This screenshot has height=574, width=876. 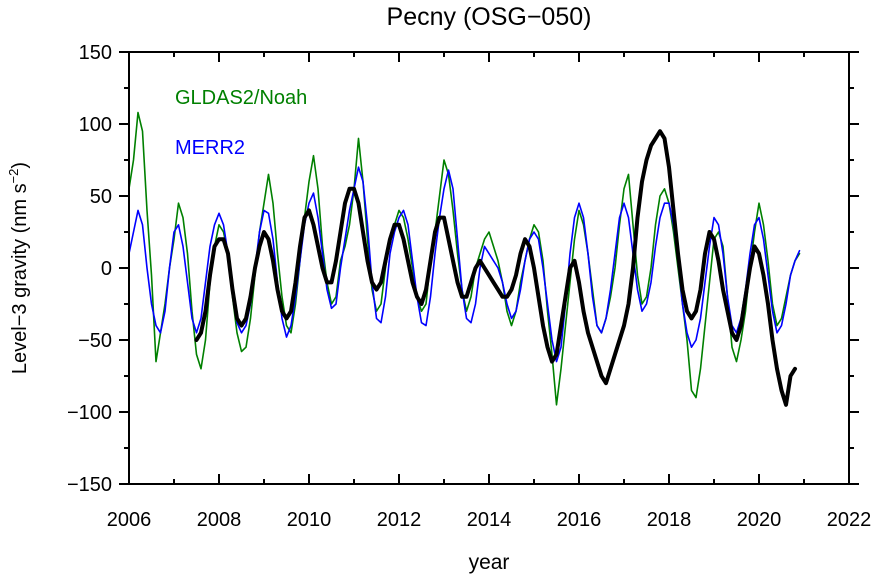 What do you see at coordinates (241, 98) in the screenshot?
I see `legend-entry-gldas2-noah: GLDAS2/Noah` at bounding box center [241, 98].